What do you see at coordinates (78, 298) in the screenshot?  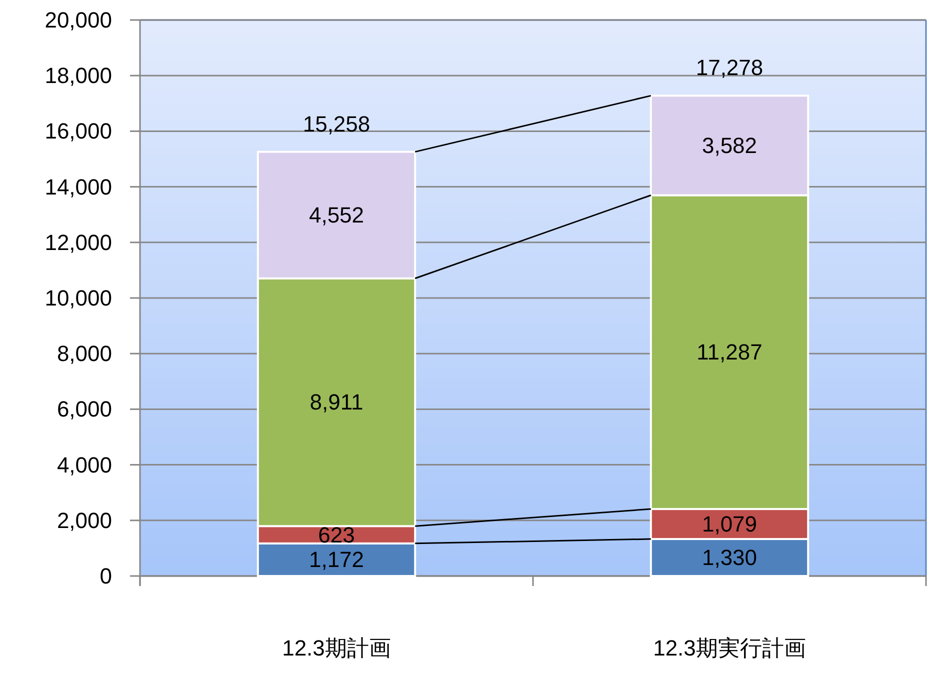 I see `y-tick-label: 10,000` at bounding box center [78, 298].